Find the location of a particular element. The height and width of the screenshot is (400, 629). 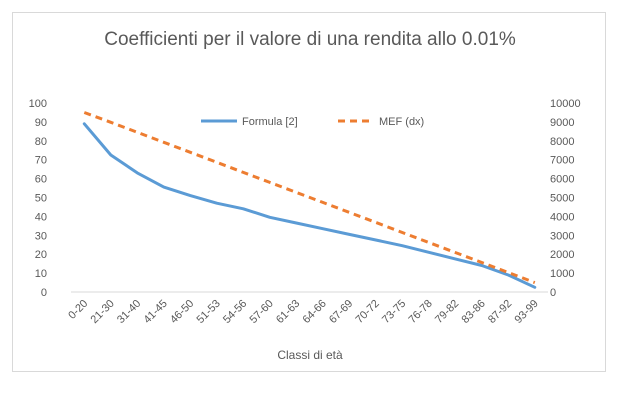

y2-tick-label: 10000 is located at coordinates (565, 104).